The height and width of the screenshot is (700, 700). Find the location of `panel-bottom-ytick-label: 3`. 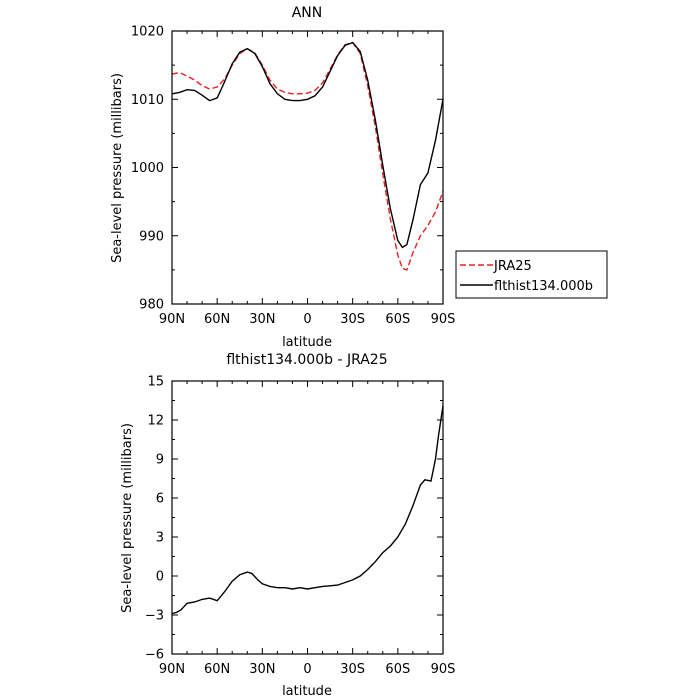

panel-bottom-ytick-label: 3 is located at coordinates (160, 538).